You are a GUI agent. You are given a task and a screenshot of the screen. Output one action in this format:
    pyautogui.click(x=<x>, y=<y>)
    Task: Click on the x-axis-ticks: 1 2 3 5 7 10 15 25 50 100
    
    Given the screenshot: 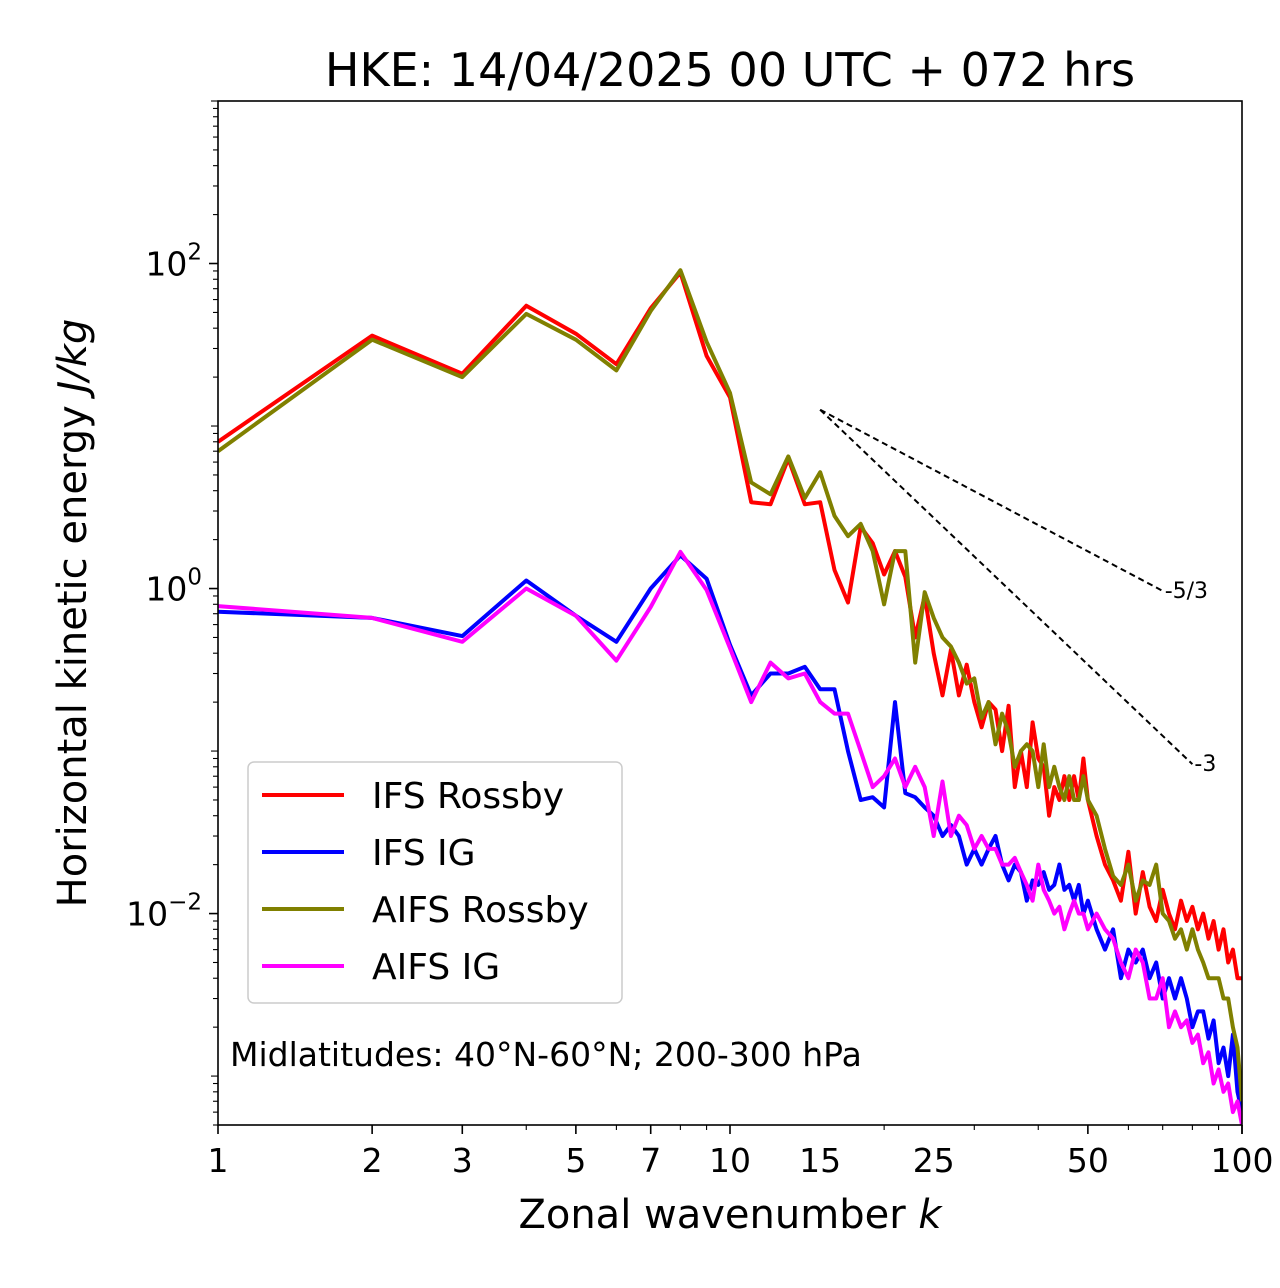 What is the action you would take?
    pyautogui.click(x=741, y=1152)
    